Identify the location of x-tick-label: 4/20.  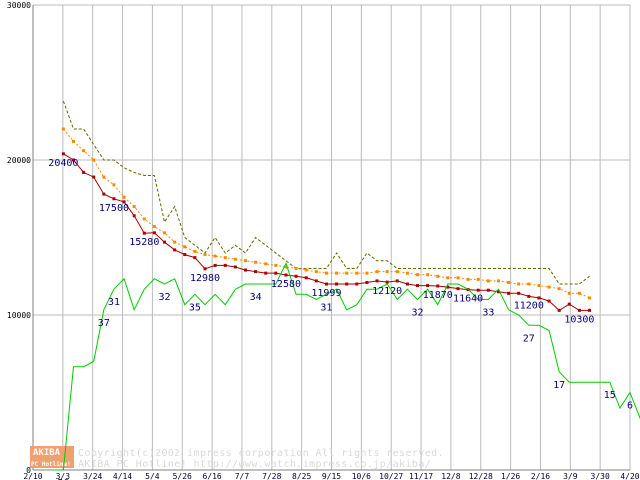
(629, 476).